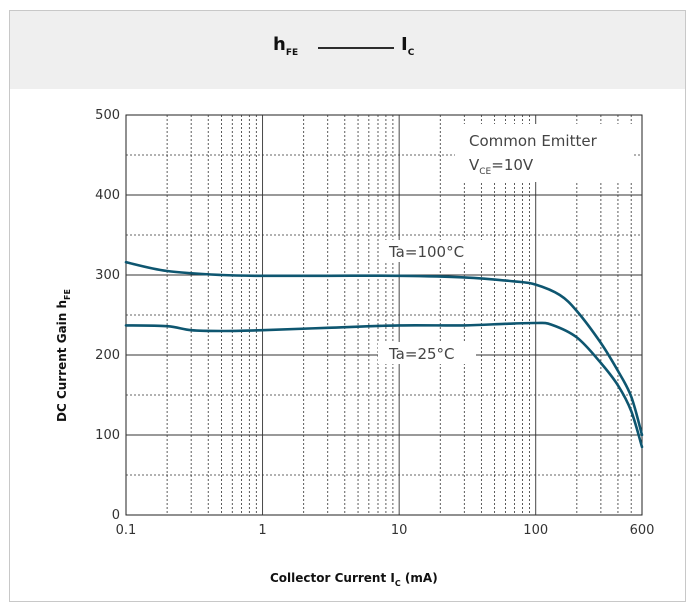 The image size is (696, 608). What do you see at coordinates (426, 252) in the screenshot?
I see `series-label-100c: Ta=100°C` at bounding box center [426, 252].